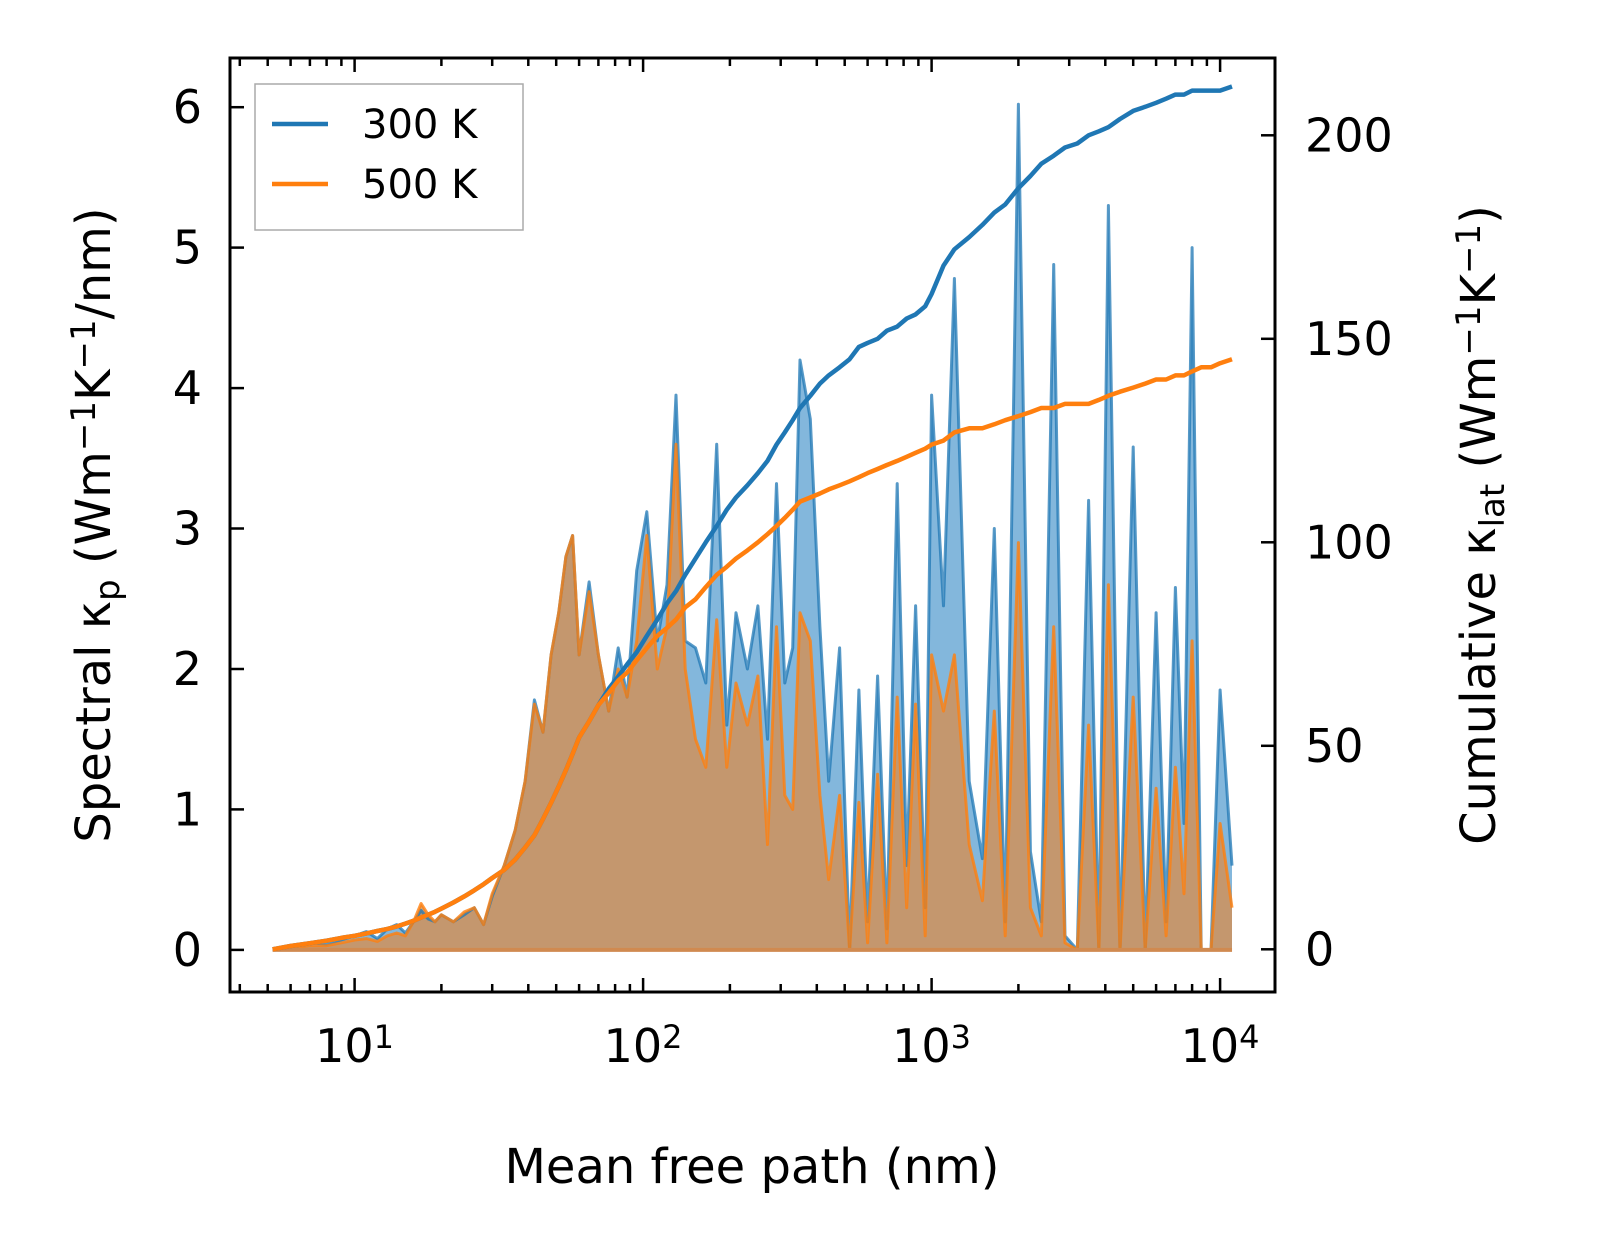  I want to click on y-left-tick-label: 1, so click(187, 809).